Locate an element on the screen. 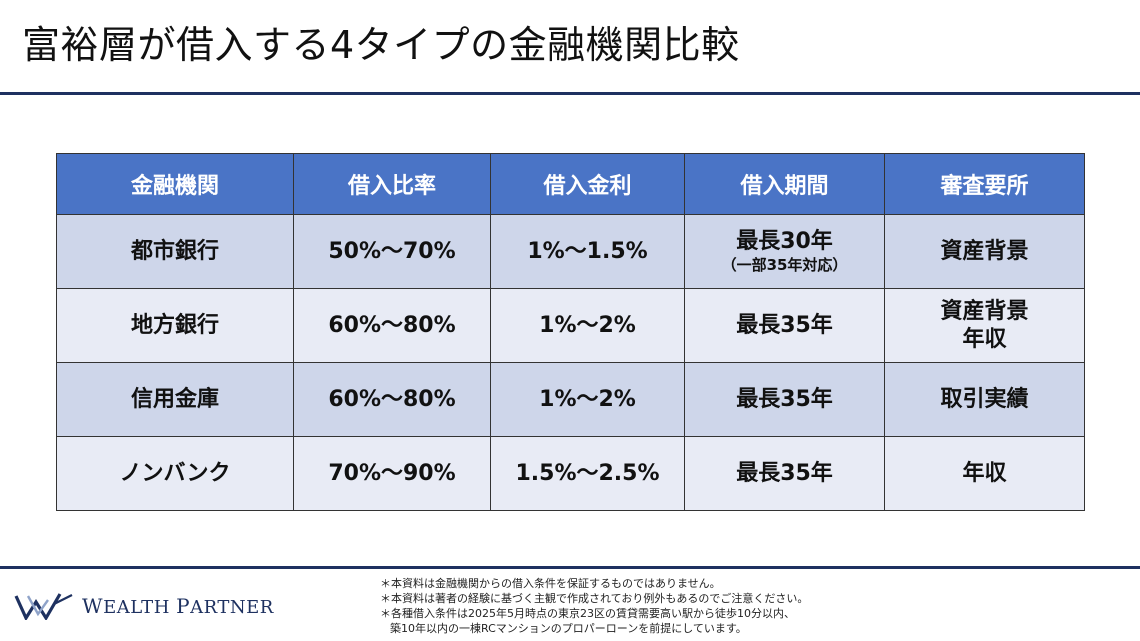  table-row: 信用金庫 60%〜80% 1%〜2% 最長35年 取引実績 is located at coordinates (570, 399).